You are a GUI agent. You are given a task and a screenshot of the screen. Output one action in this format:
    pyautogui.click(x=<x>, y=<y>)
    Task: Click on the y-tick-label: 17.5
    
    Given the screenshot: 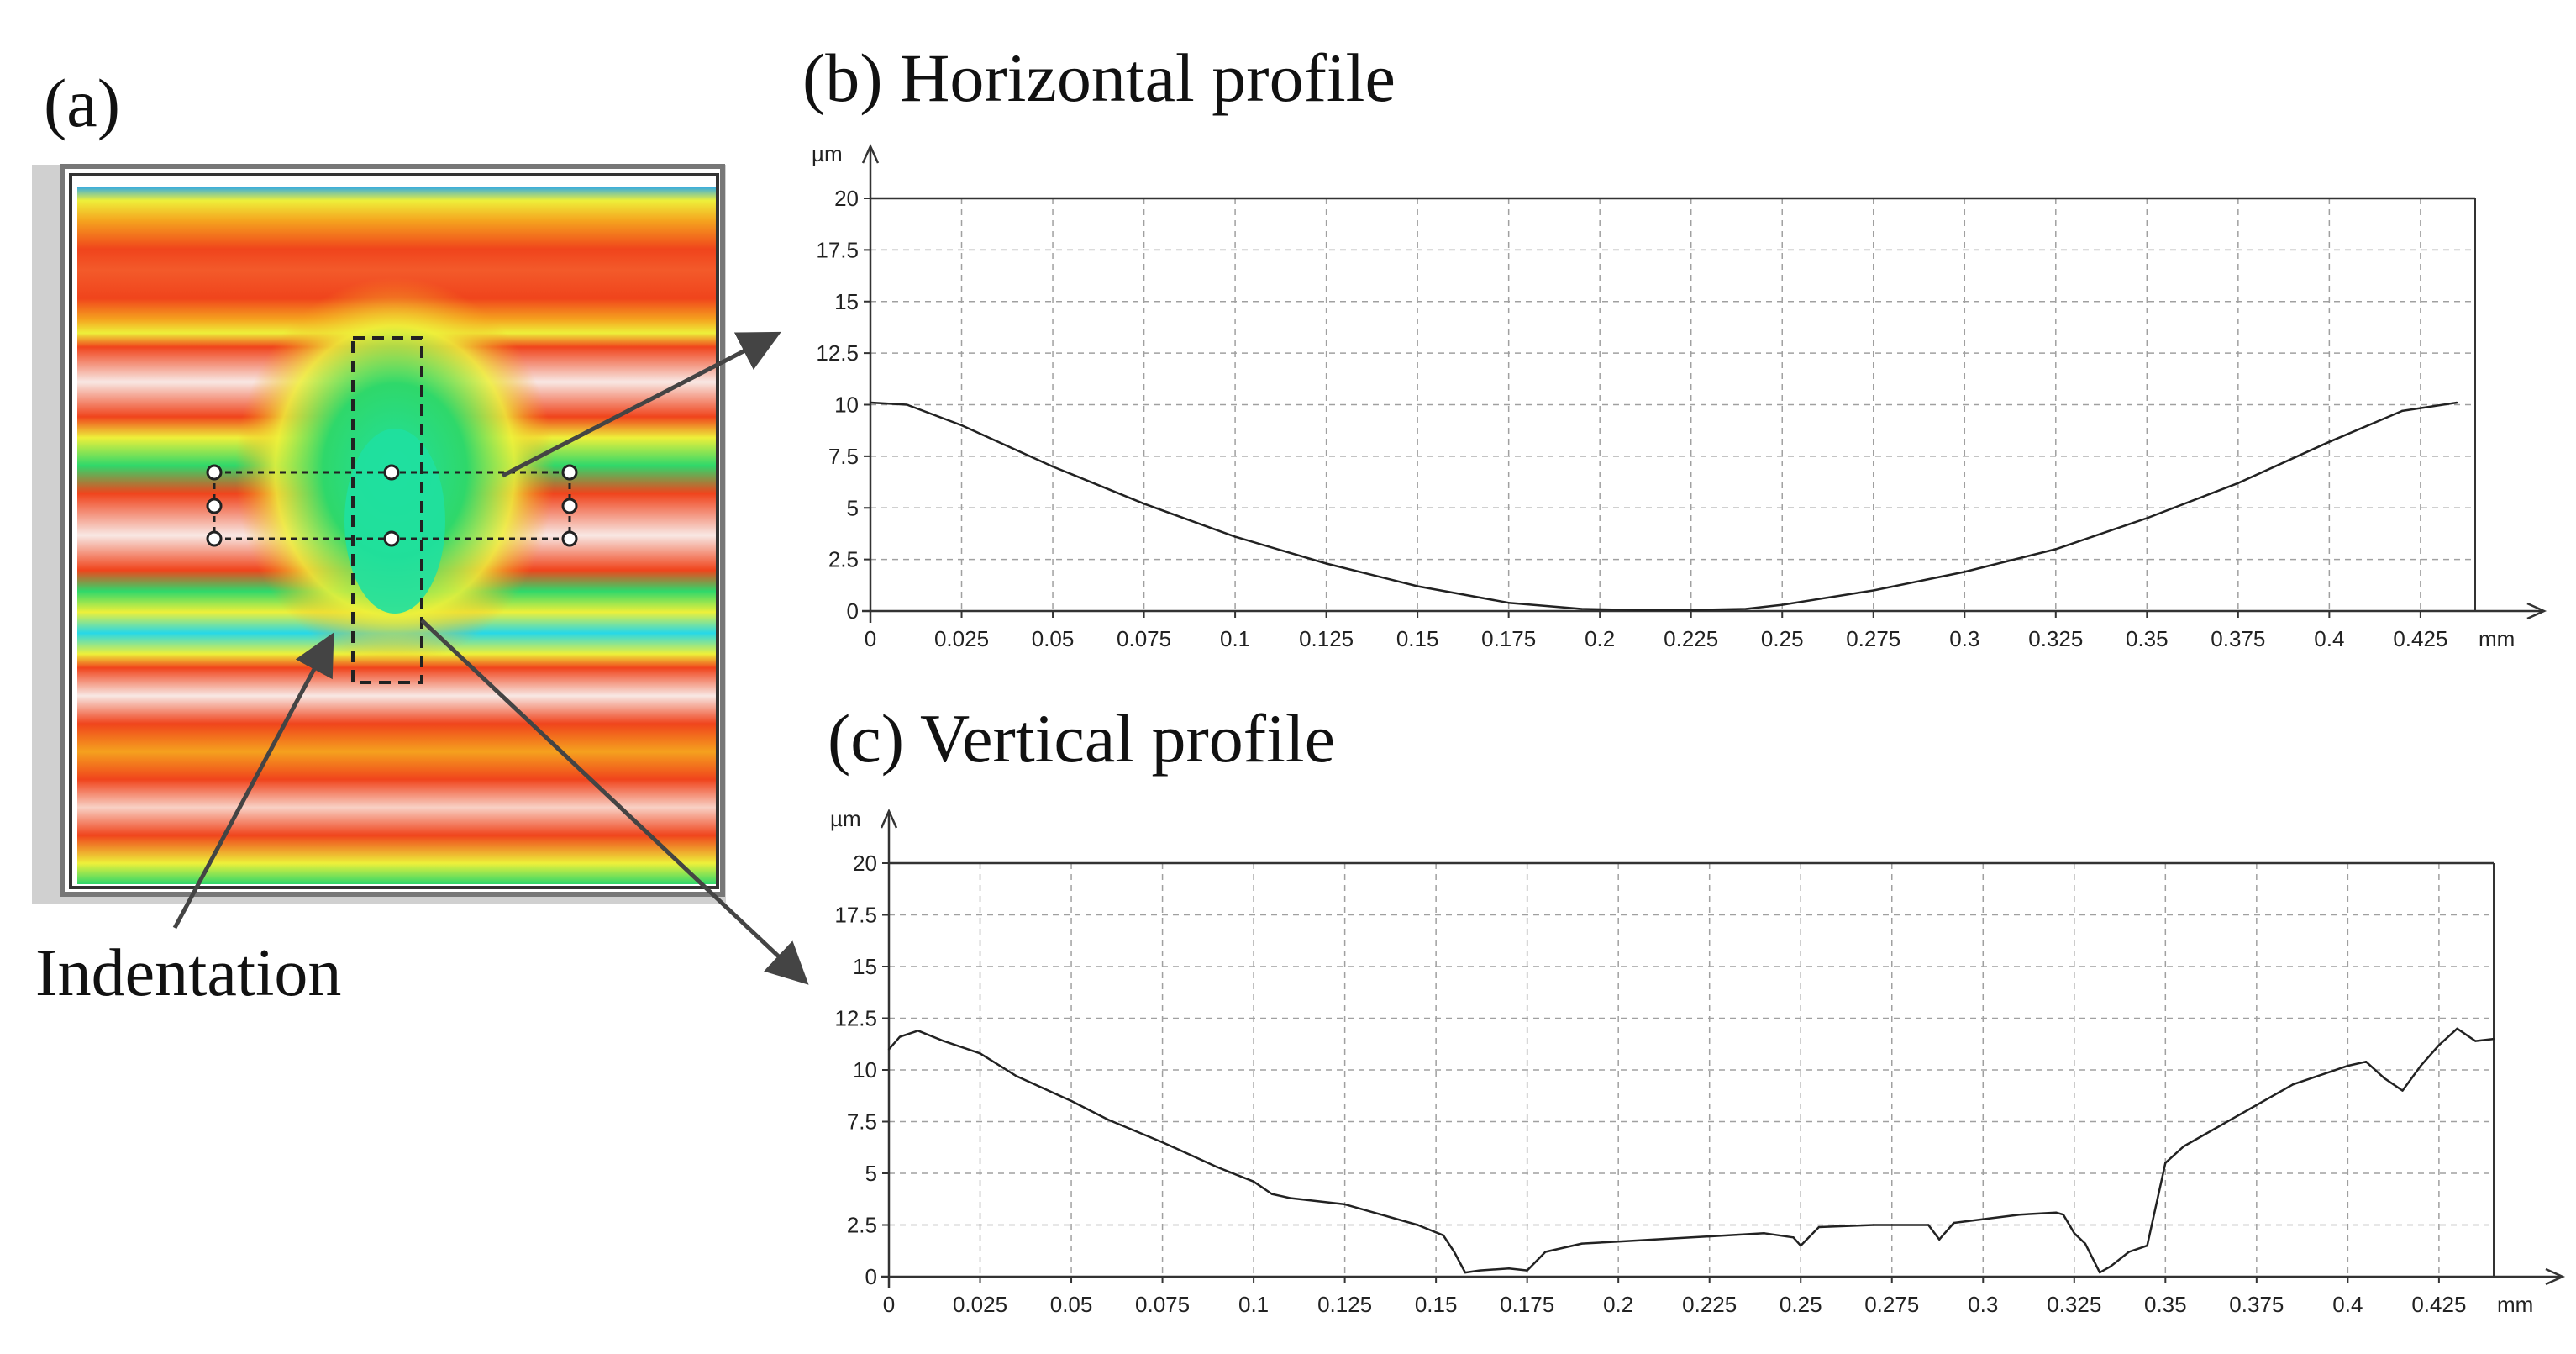 What is the action you would take?
    pyautogui.click(x=837, y=249)
    